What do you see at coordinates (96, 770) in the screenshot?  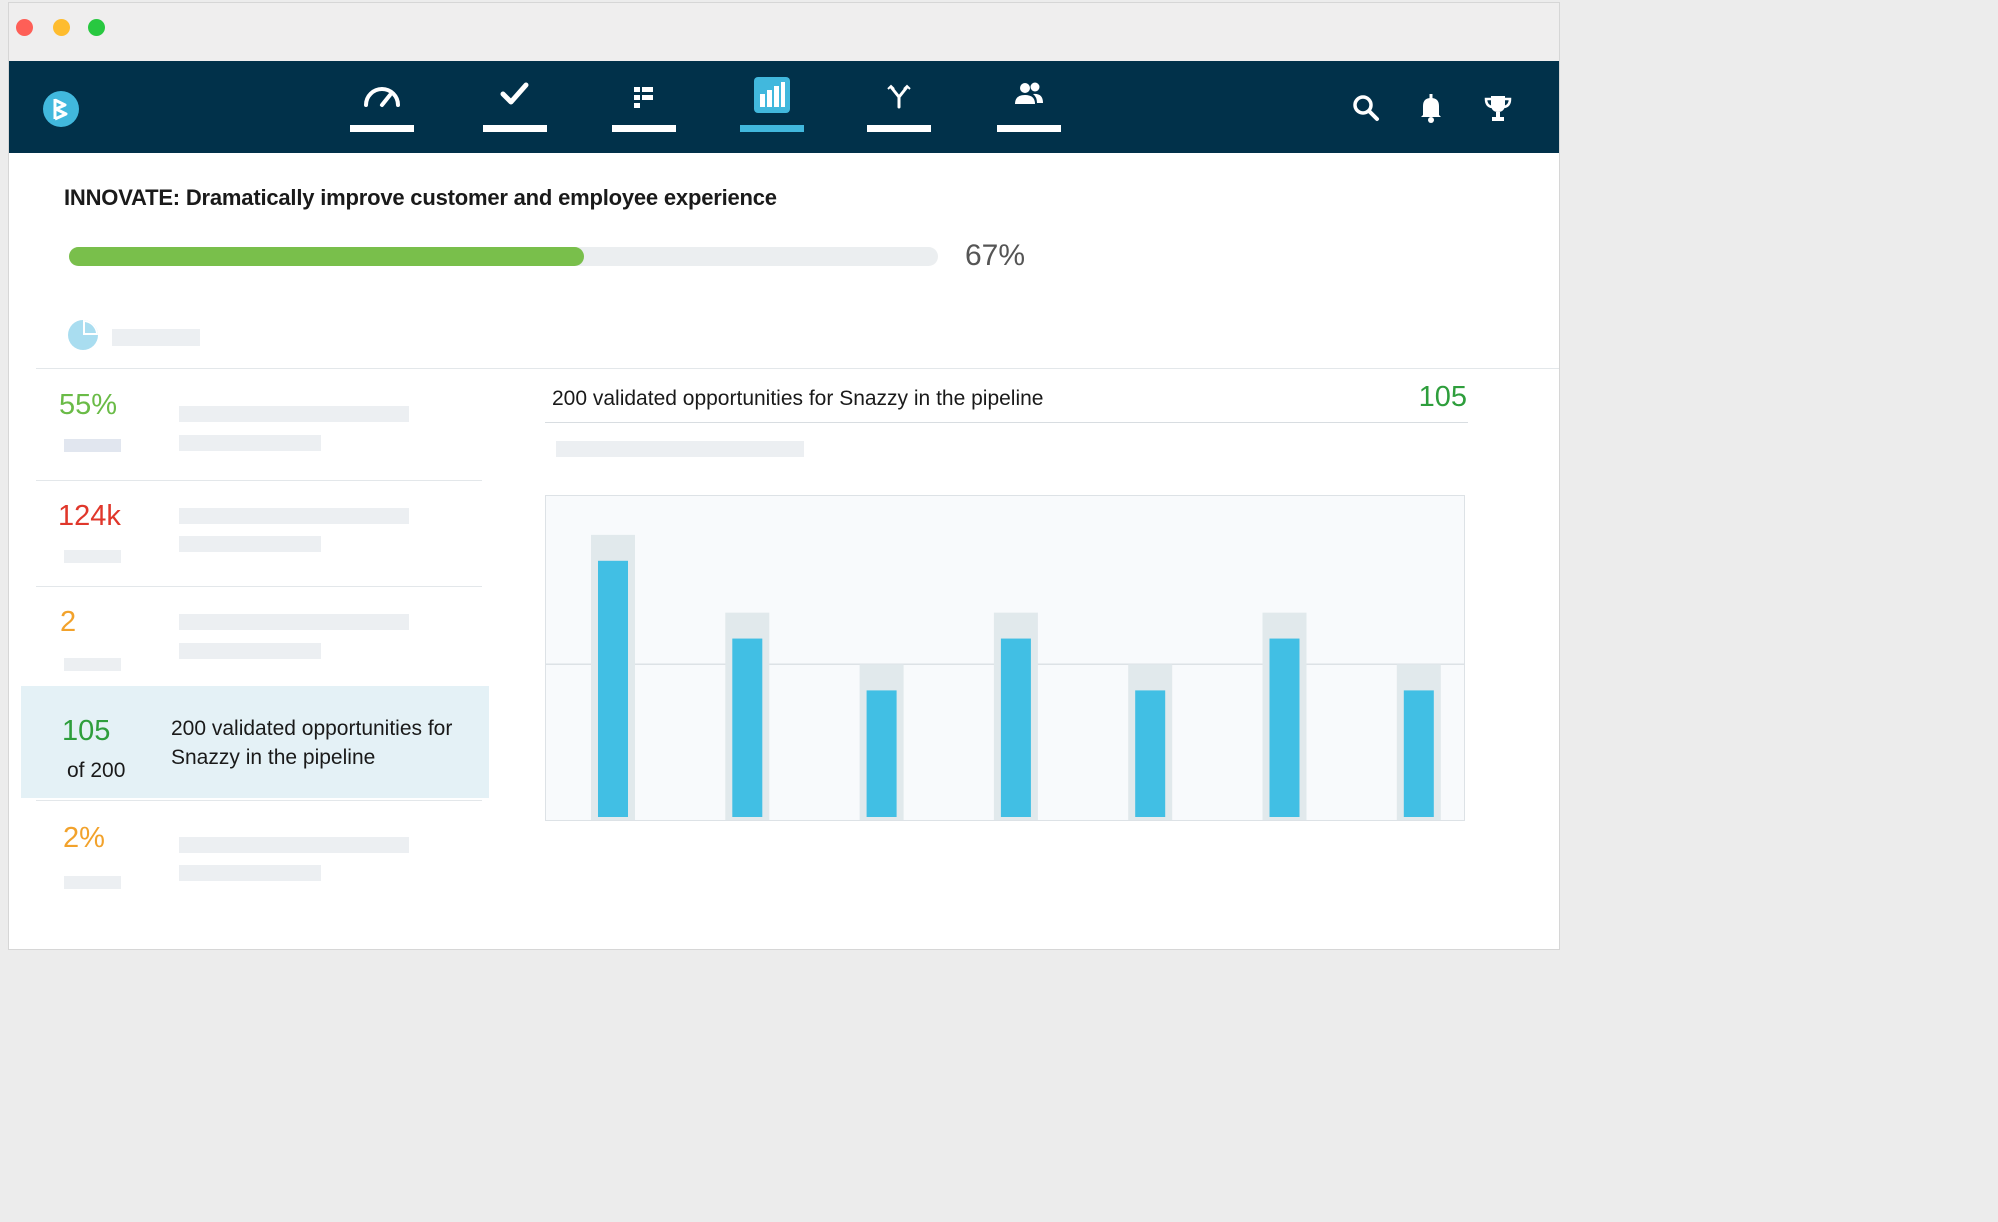 I see `metric-target: of 200` at bounding box center [96, 770].